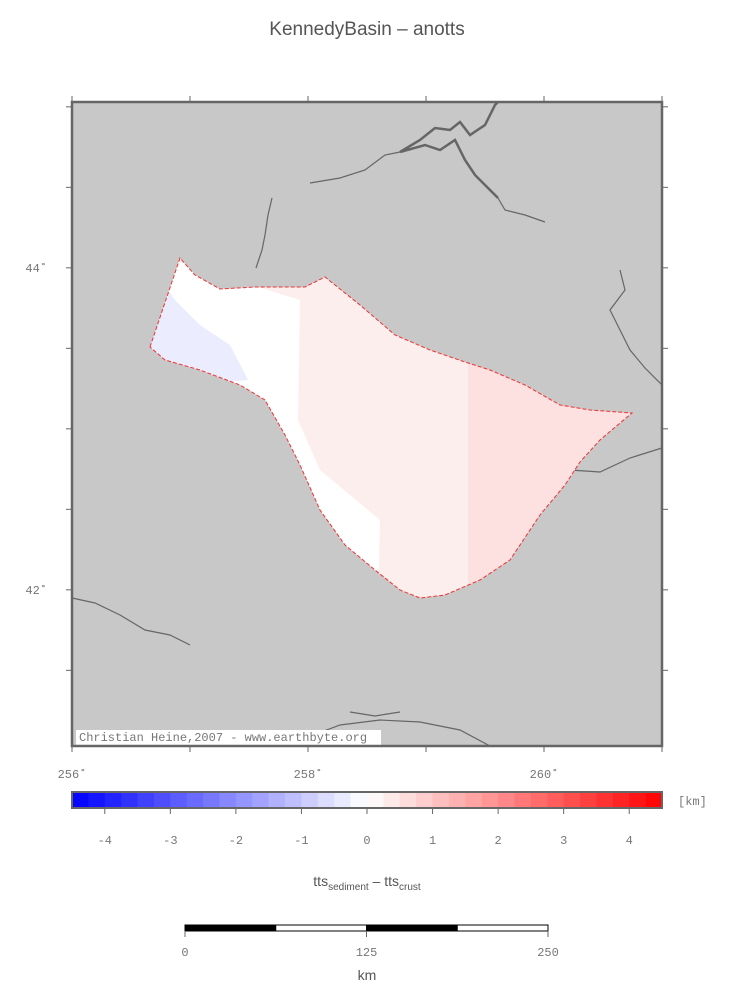 This screenshot has width=731, height=1001. What do you see at coordinates (367, 953) in the screenshot?
I see `scalebar-tick-label: 125` at bounding box center [367, 953].